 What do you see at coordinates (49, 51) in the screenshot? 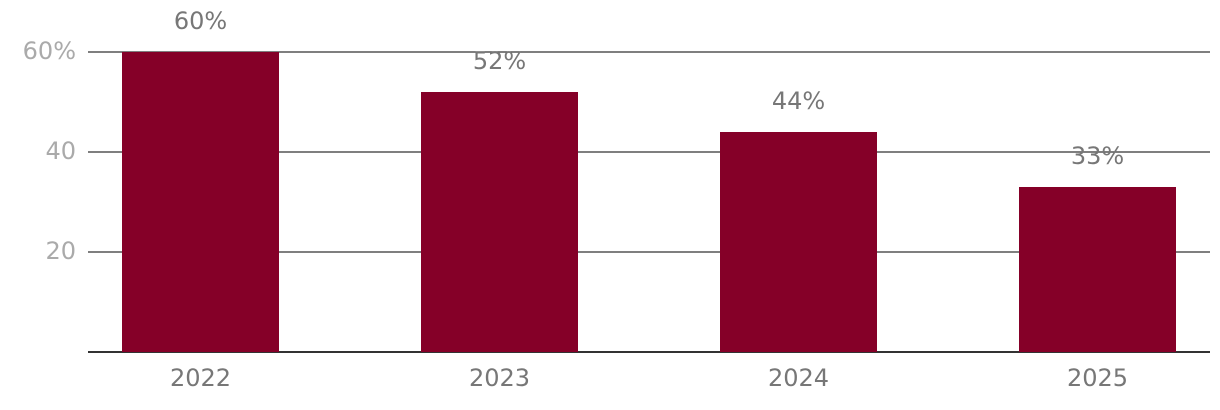
I see `y-tick-label: 60%` at bounding box center [49, 51].